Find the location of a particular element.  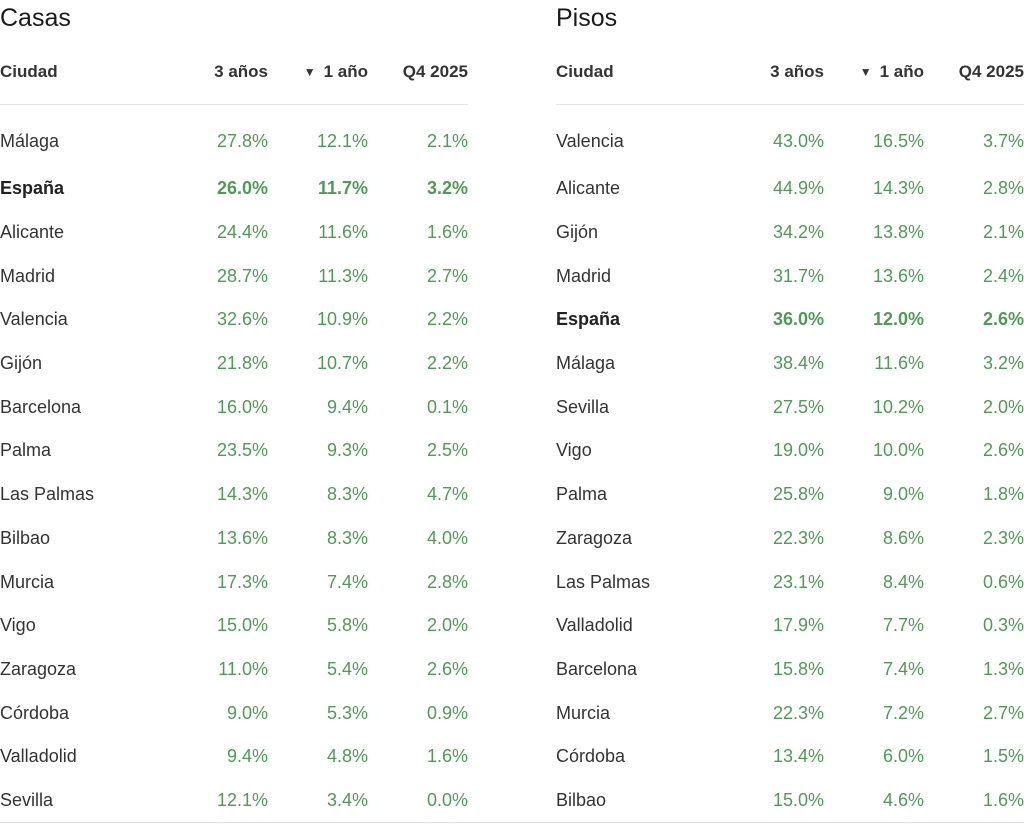

cell-1-ano: 8.6% is located at coordinates (903, 537).